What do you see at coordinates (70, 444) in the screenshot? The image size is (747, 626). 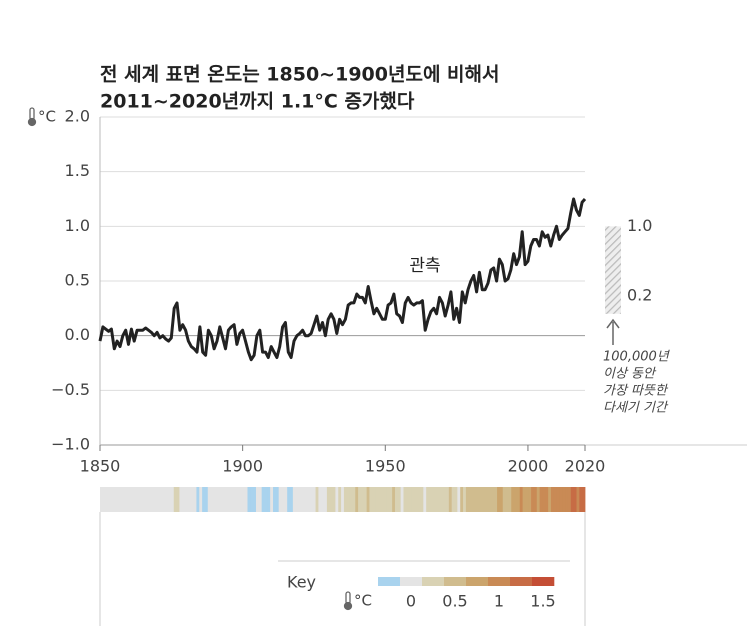 I see `y-tick-label: −1.0` at bounding box center [70, 444].